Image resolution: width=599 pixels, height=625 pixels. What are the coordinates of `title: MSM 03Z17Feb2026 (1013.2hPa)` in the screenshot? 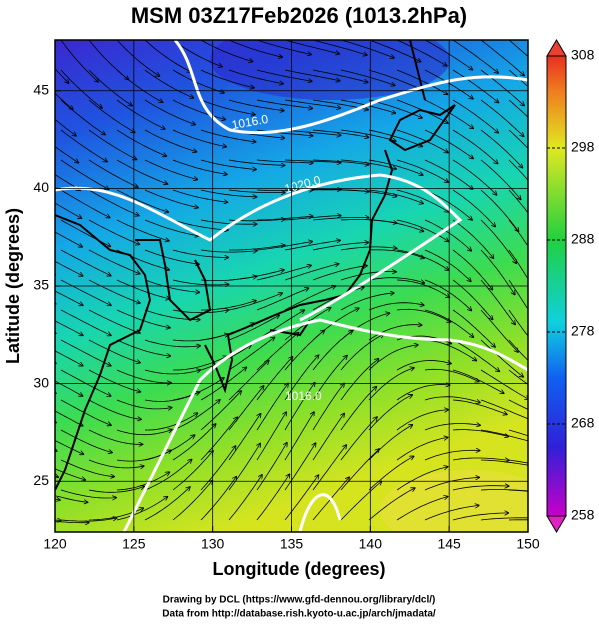 It's located at (299, 15).